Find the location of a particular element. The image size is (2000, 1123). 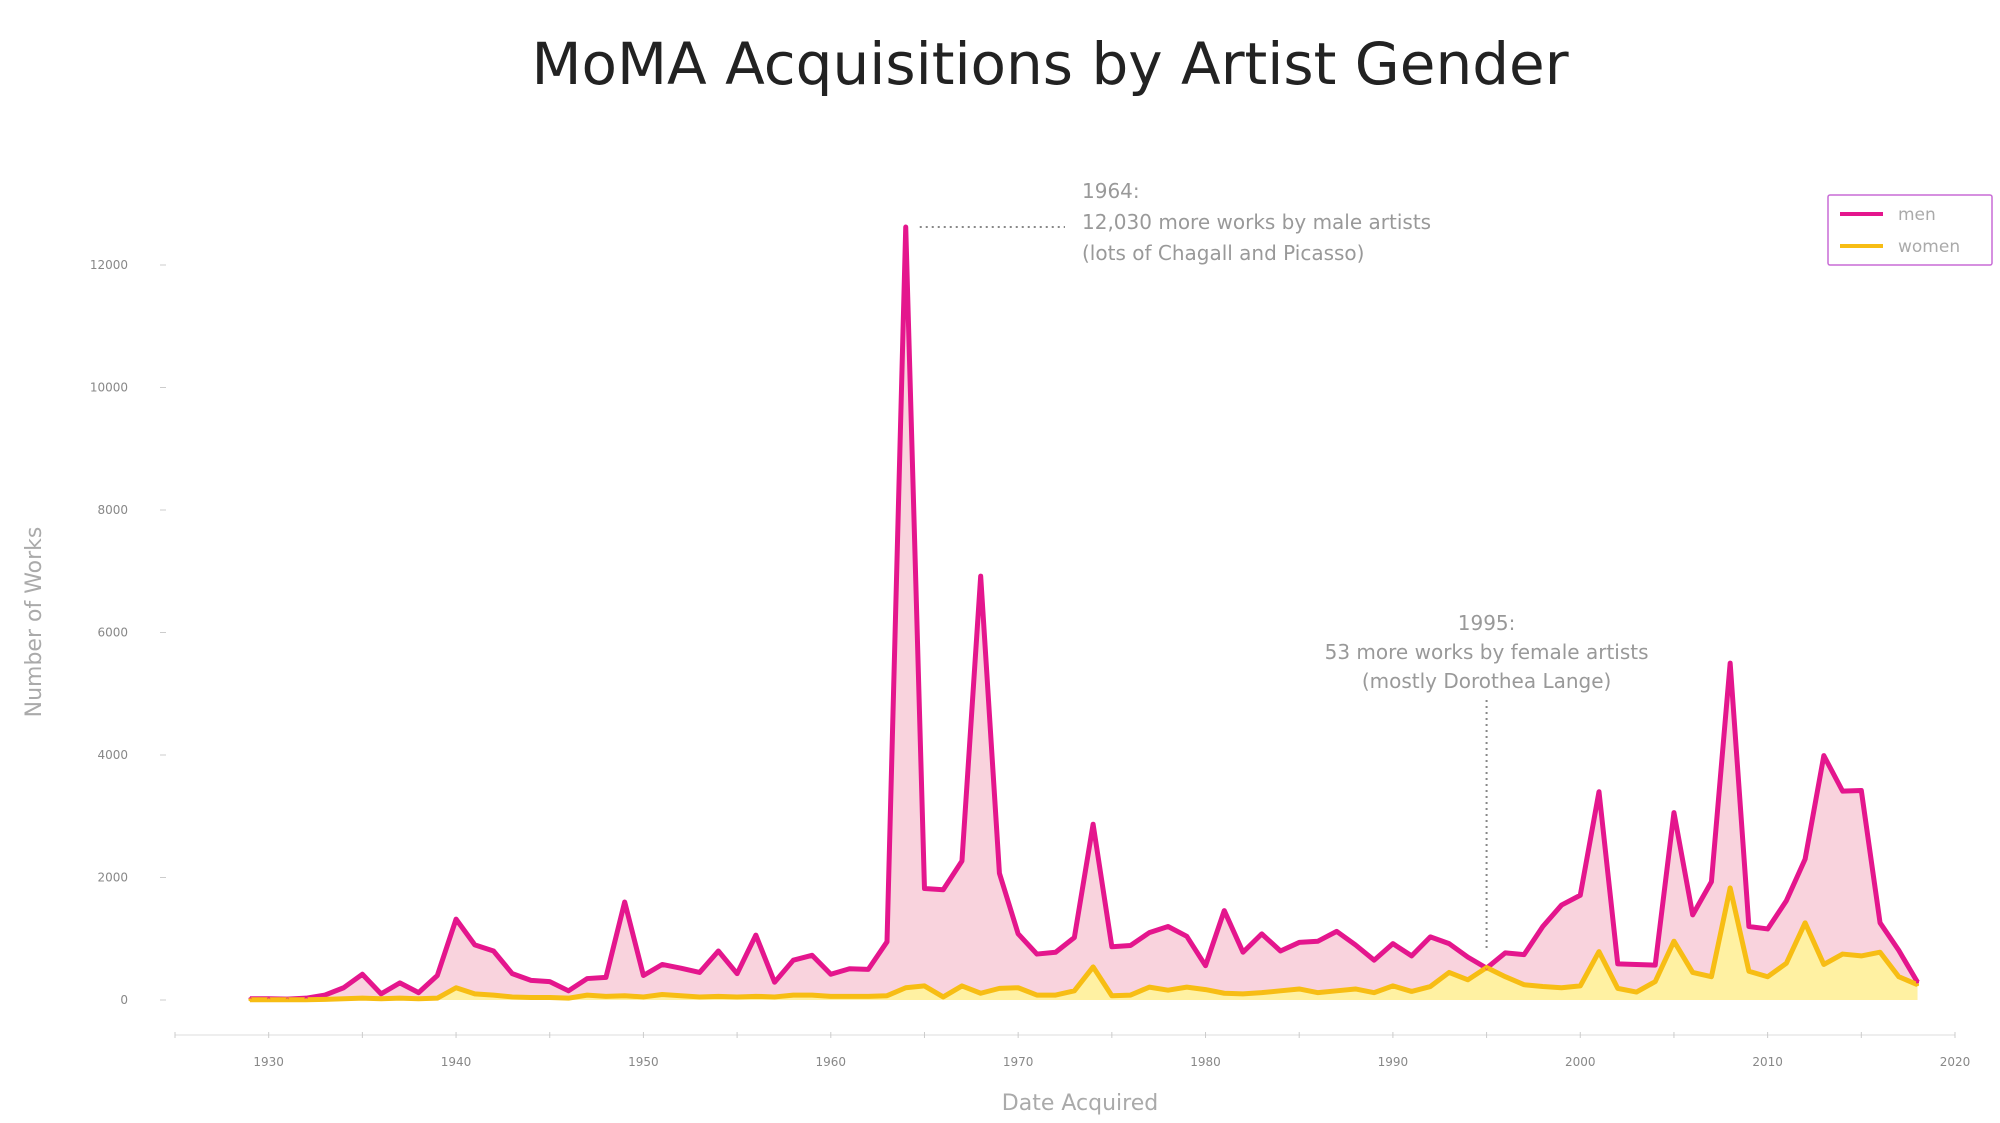

x-tick-label: 1960 is located at coordinates (831, 1062).